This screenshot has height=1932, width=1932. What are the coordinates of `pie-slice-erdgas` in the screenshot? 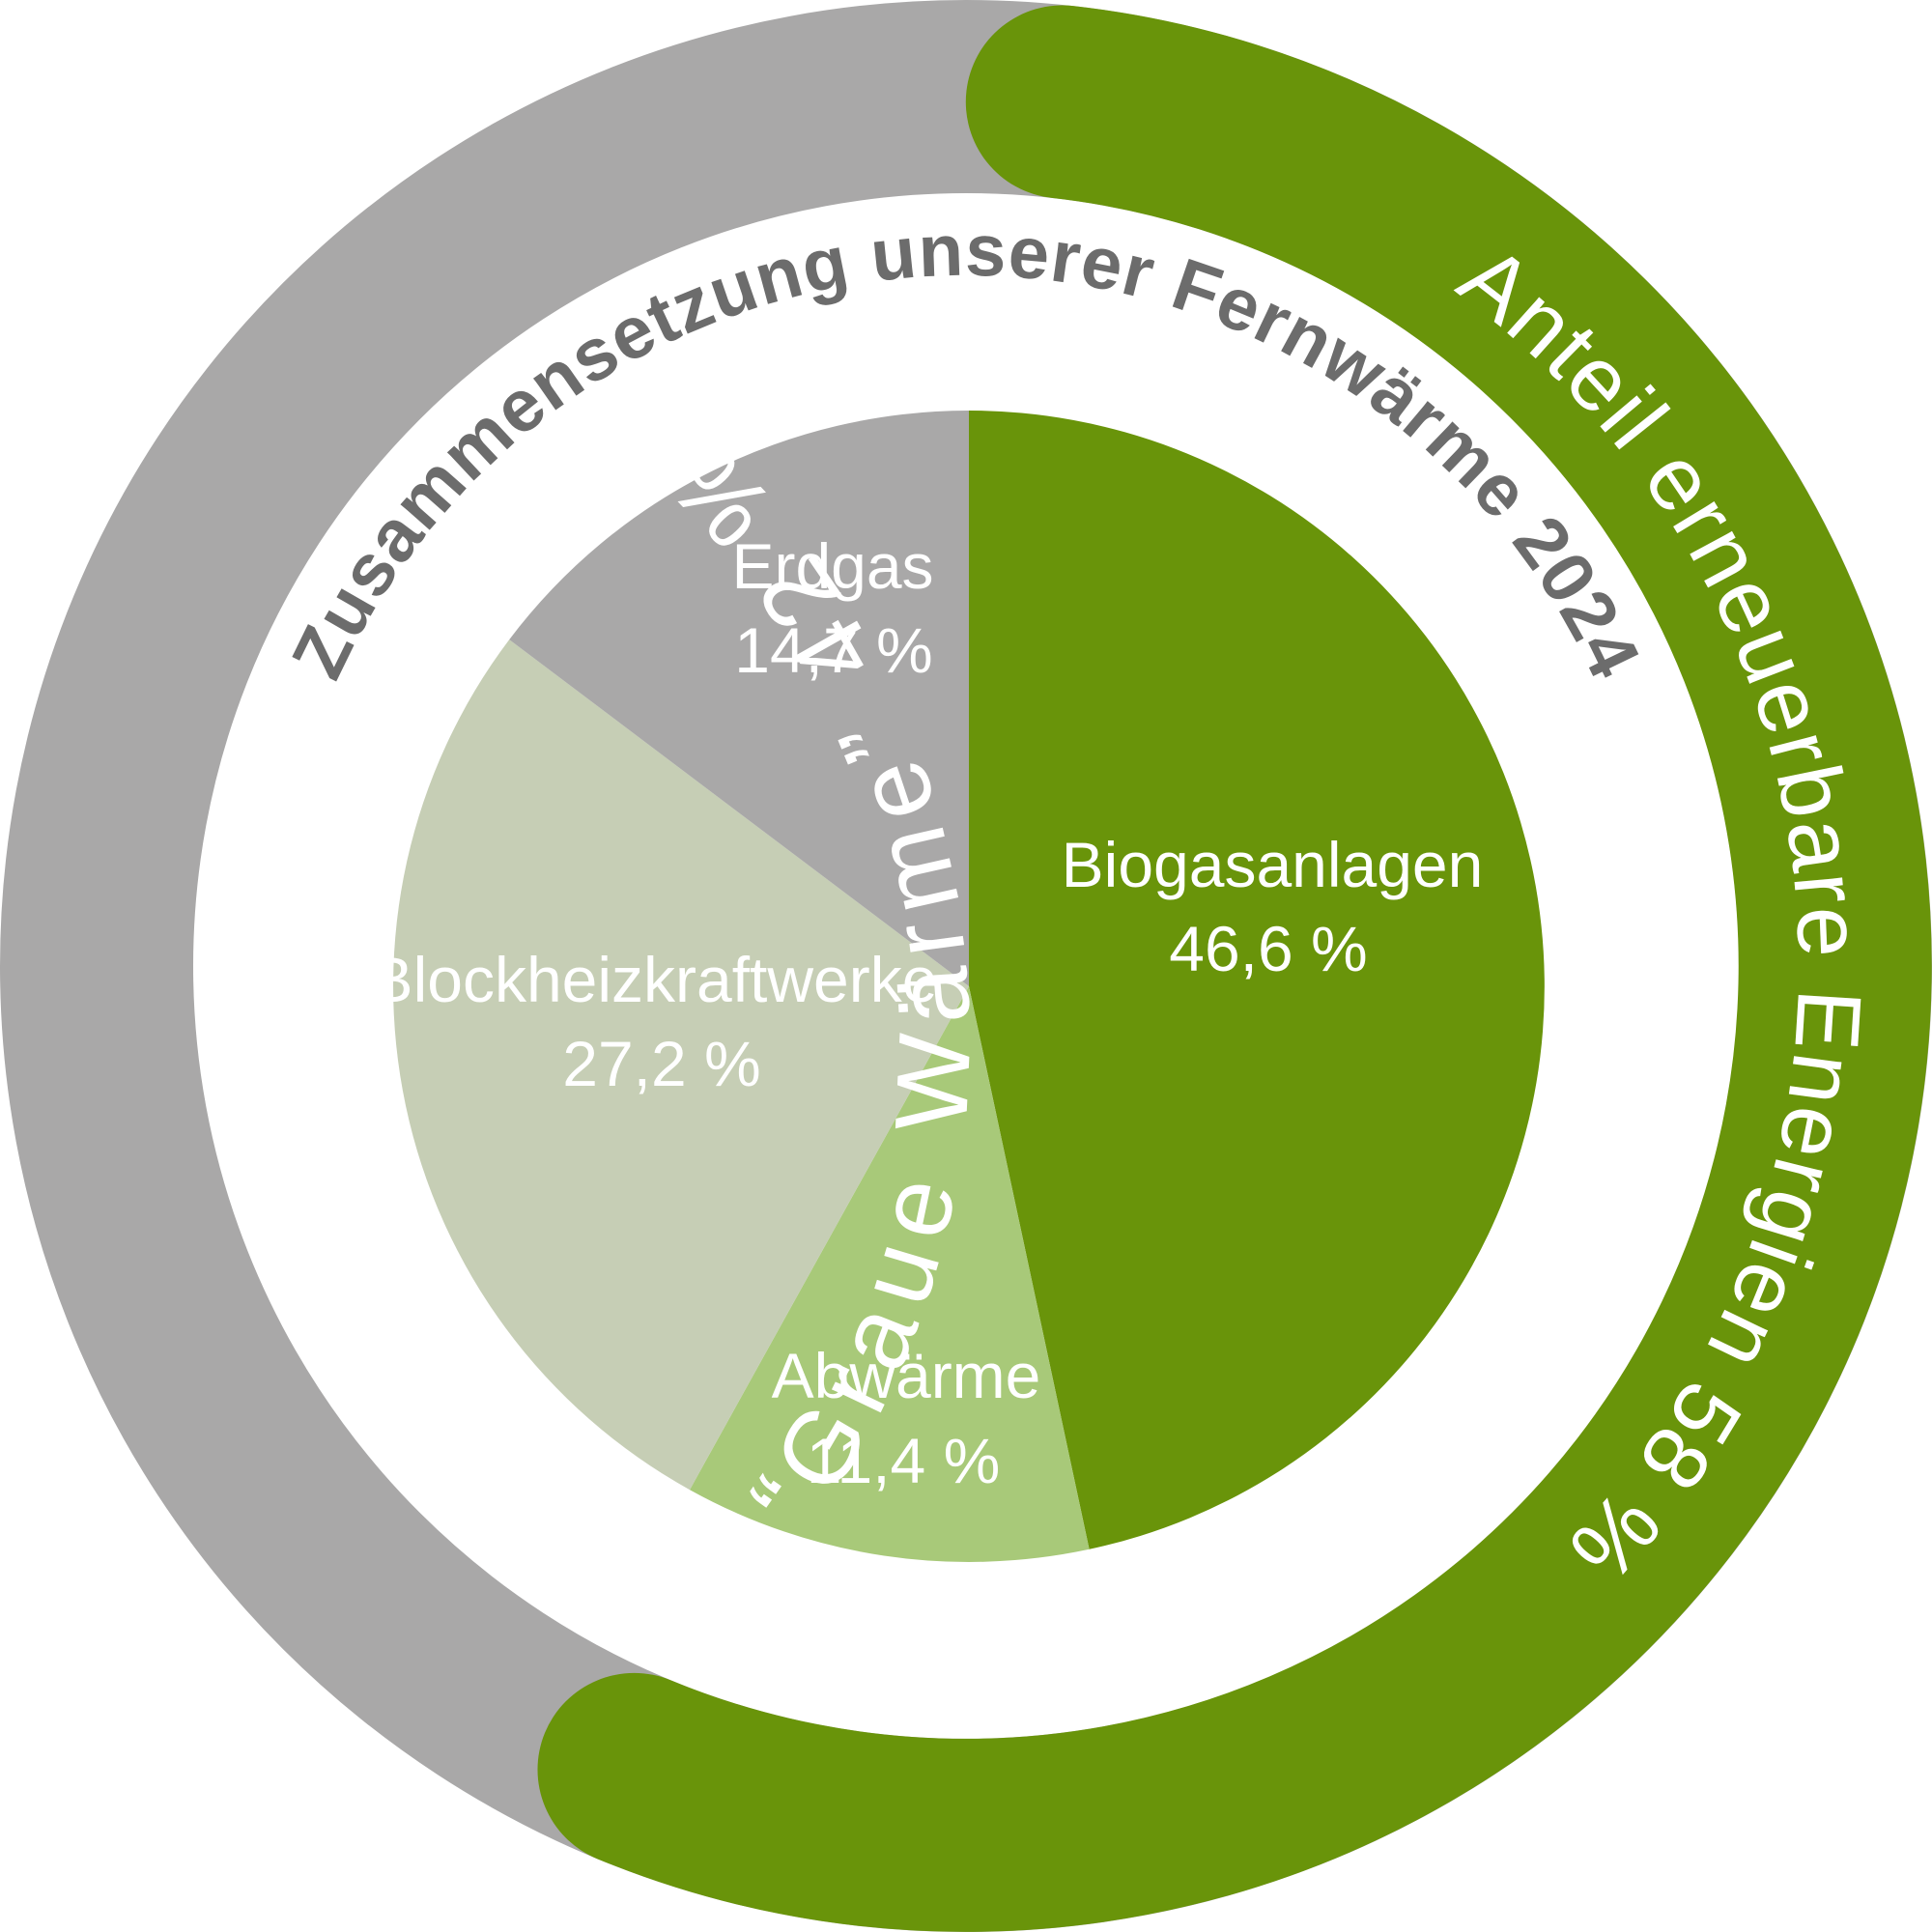 It's located at (739, 698).